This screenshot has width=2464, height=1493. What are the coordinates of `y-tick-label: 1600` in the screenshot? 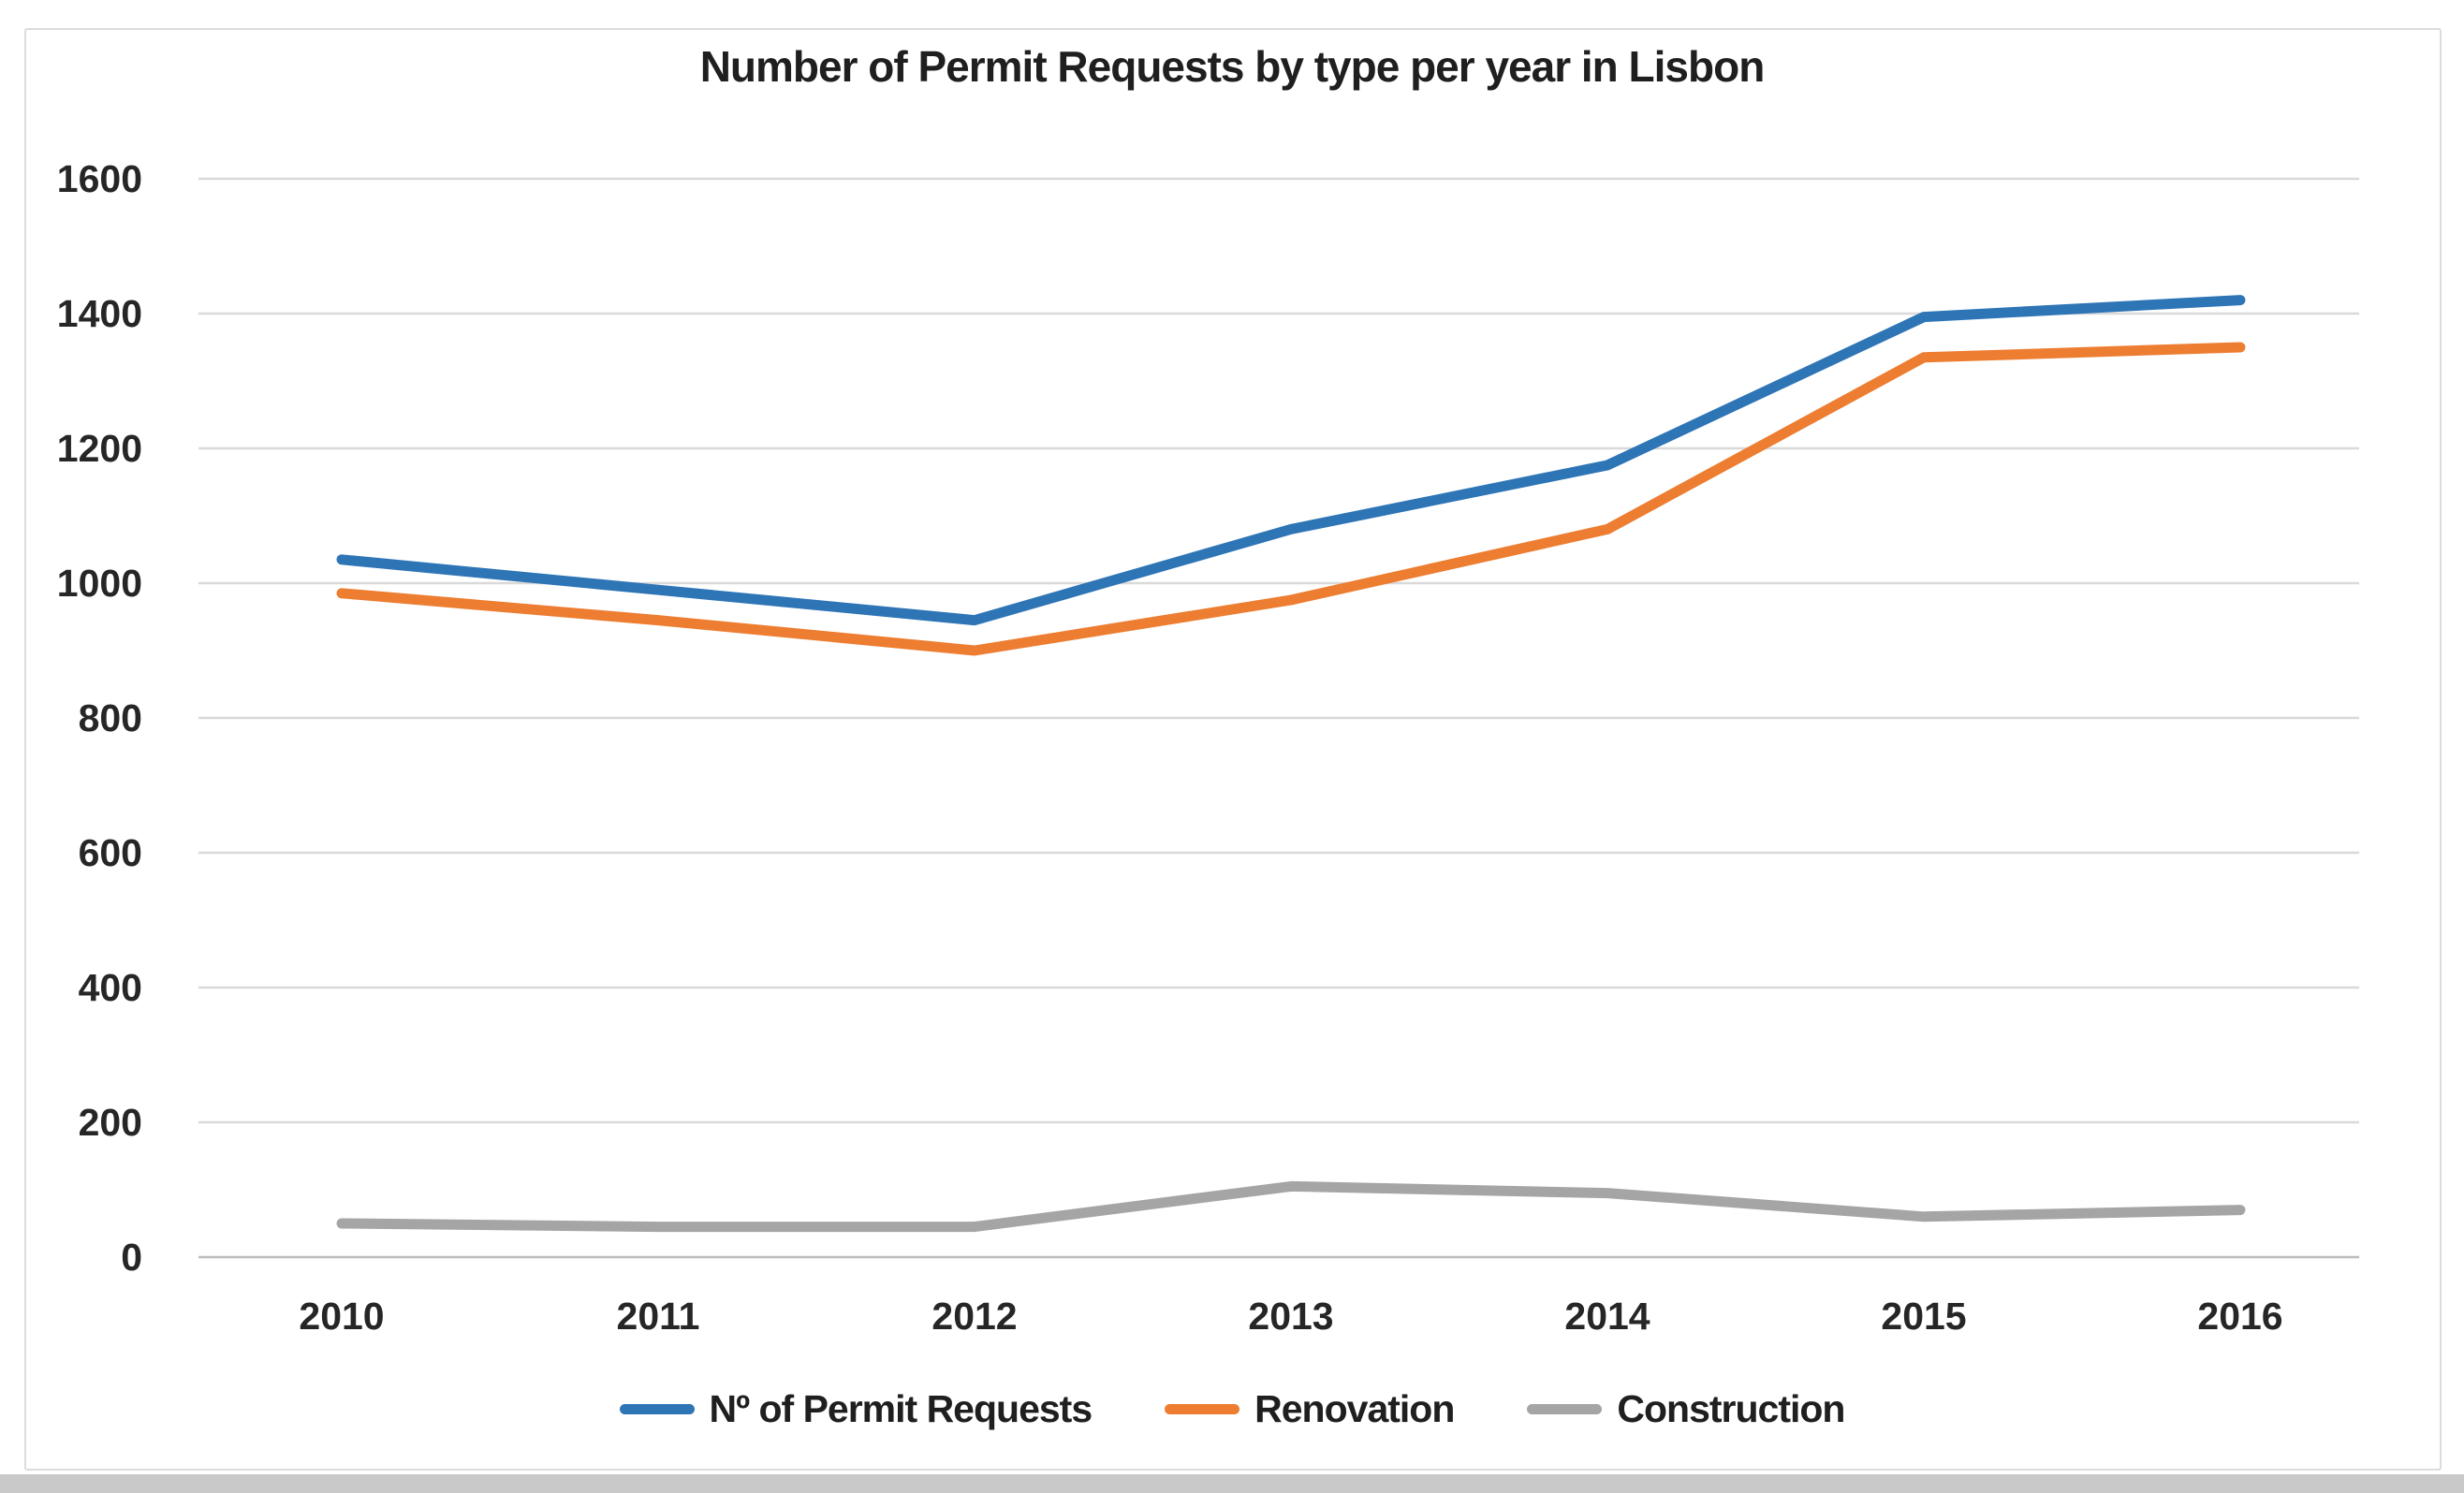 It's located at (99, 178).